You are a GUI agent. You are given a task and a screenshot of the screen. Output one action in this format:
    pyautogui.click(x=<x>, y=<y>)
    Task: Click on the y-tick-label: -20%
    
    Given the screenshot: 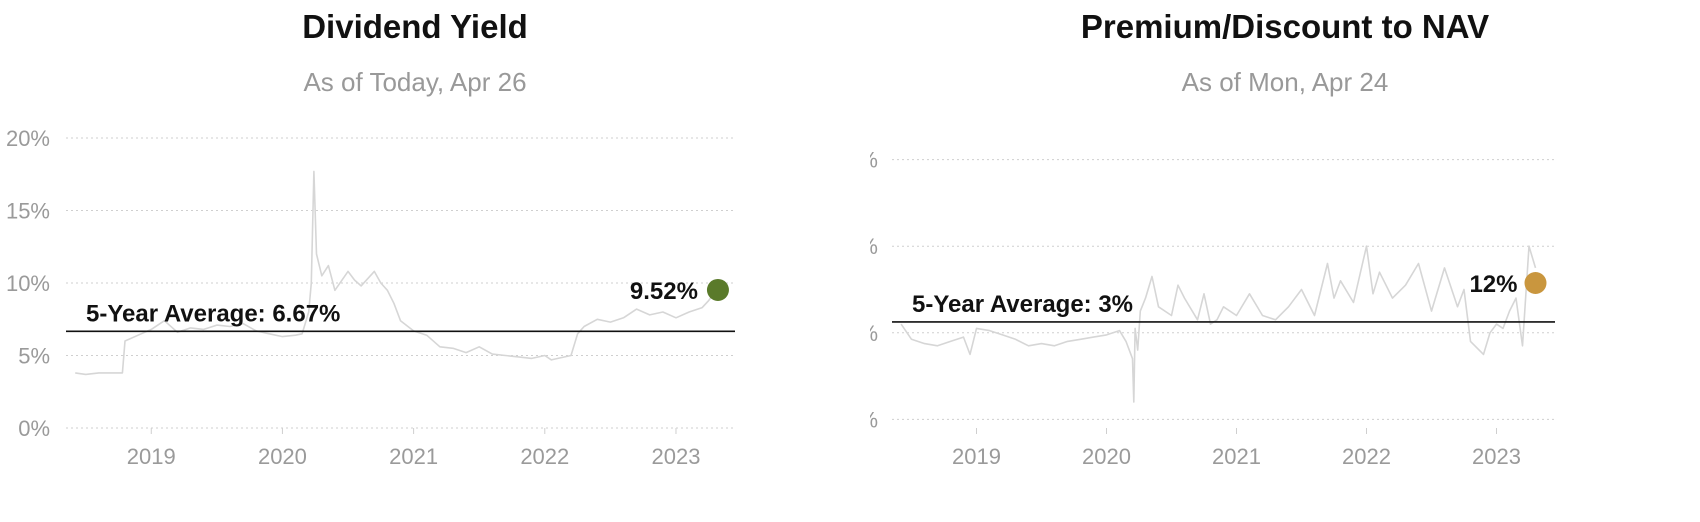 What is the action you would take?
    pyautogui.click(x=874, y=419)
    